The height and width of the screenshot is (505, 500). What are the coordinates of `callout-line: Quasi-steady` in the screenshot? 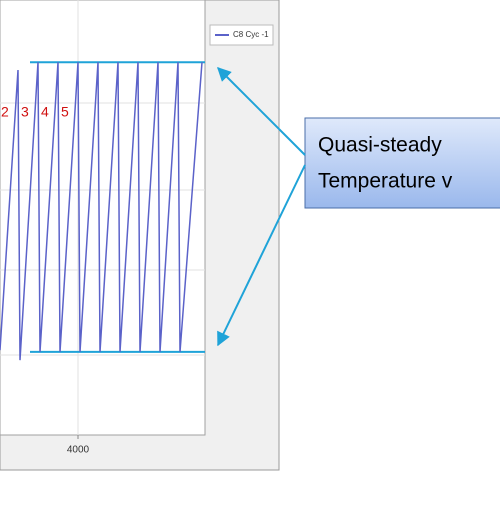 It's located at (380, 145).